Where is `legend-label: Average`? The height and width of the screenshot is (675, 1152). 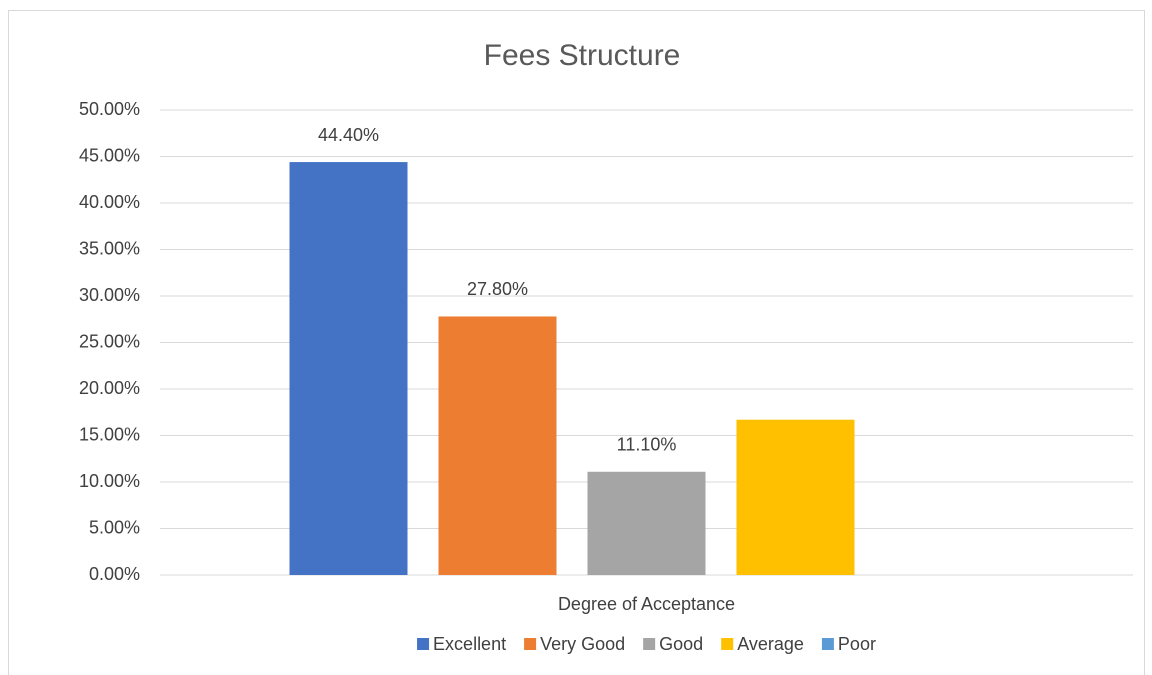
legend-label: Average is located at coordinates (770, 644).